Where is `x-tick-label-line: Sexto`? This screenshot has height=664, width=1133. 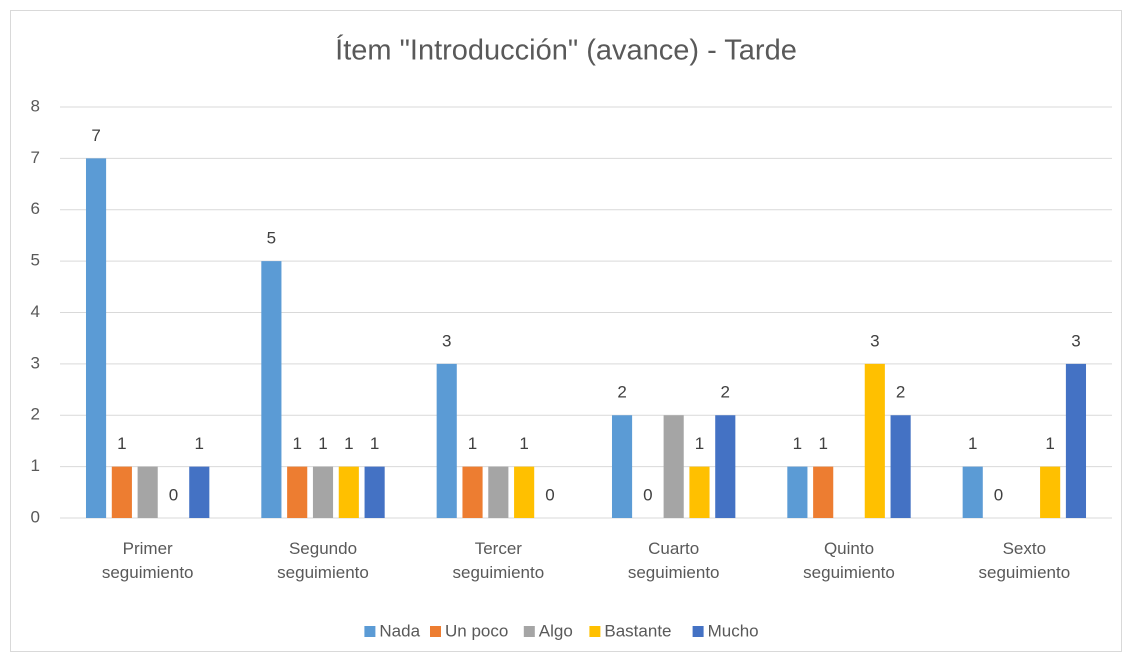 x-tick-label-line: Sexto is located at coordinates (1024, 548).